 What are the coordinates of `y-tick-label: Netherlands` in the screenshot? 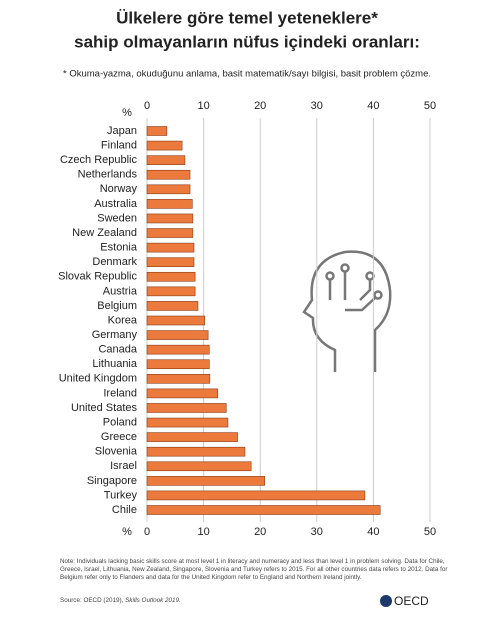 It's located at (108, 175).